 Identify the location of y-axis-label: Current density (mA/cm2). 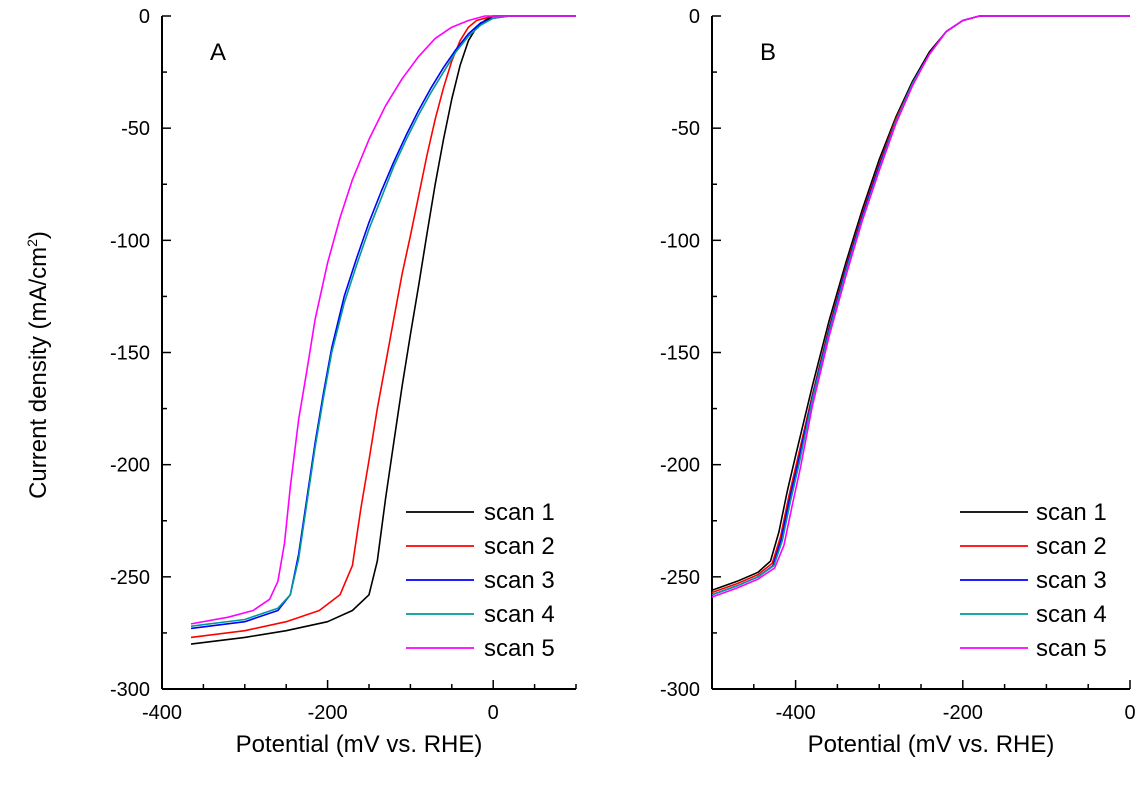
(38, 365).